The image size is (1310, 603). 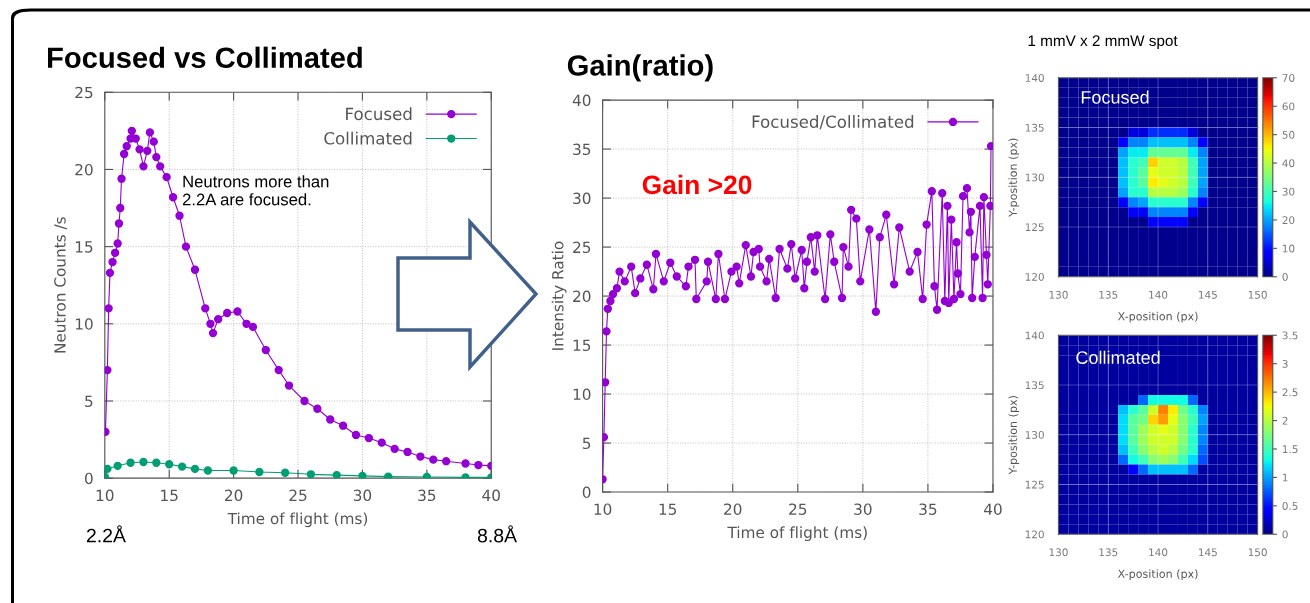 I want to click on y-axis-title: Neutron Counts /s, so click(x=60, y=285).